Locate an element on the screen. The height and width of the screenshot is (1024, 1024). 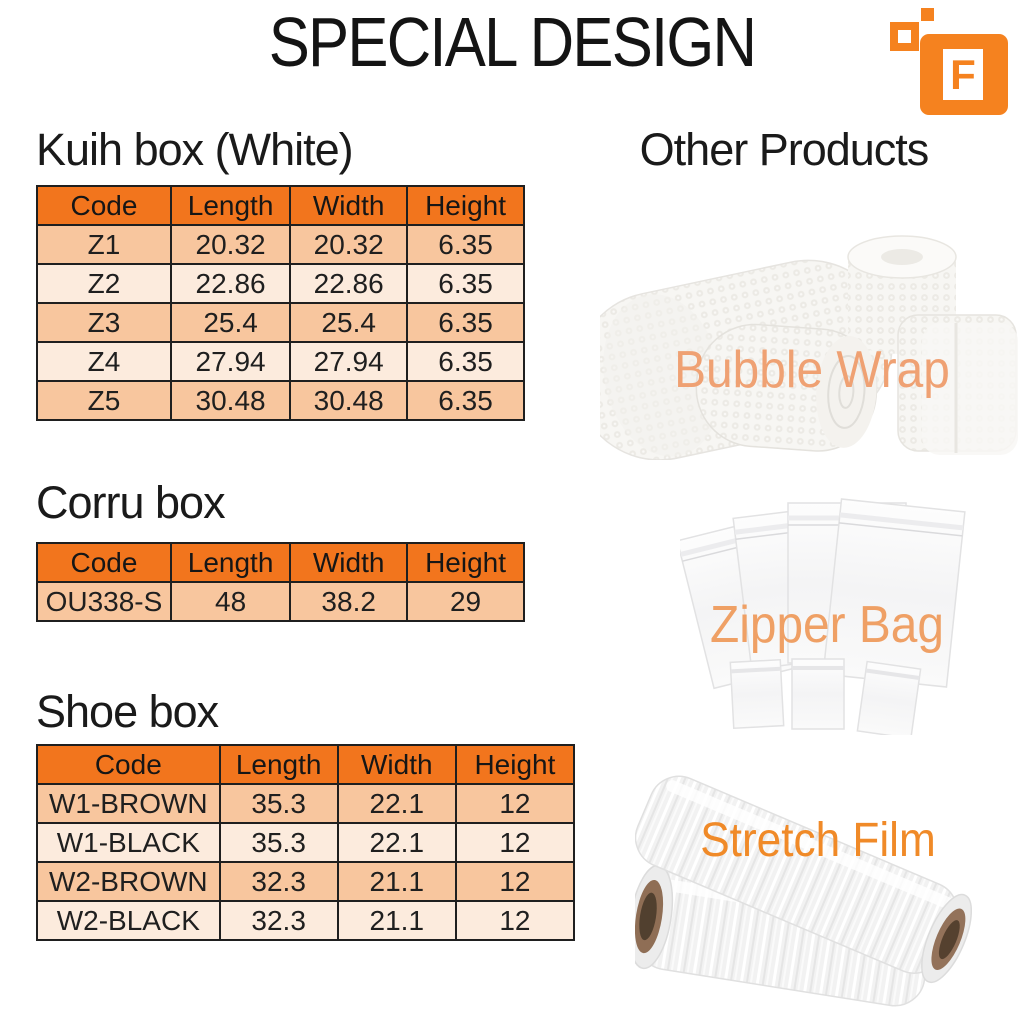
table-row: W2-BLACK 32.3 21.1 12 is located at coordinates (306, 920).